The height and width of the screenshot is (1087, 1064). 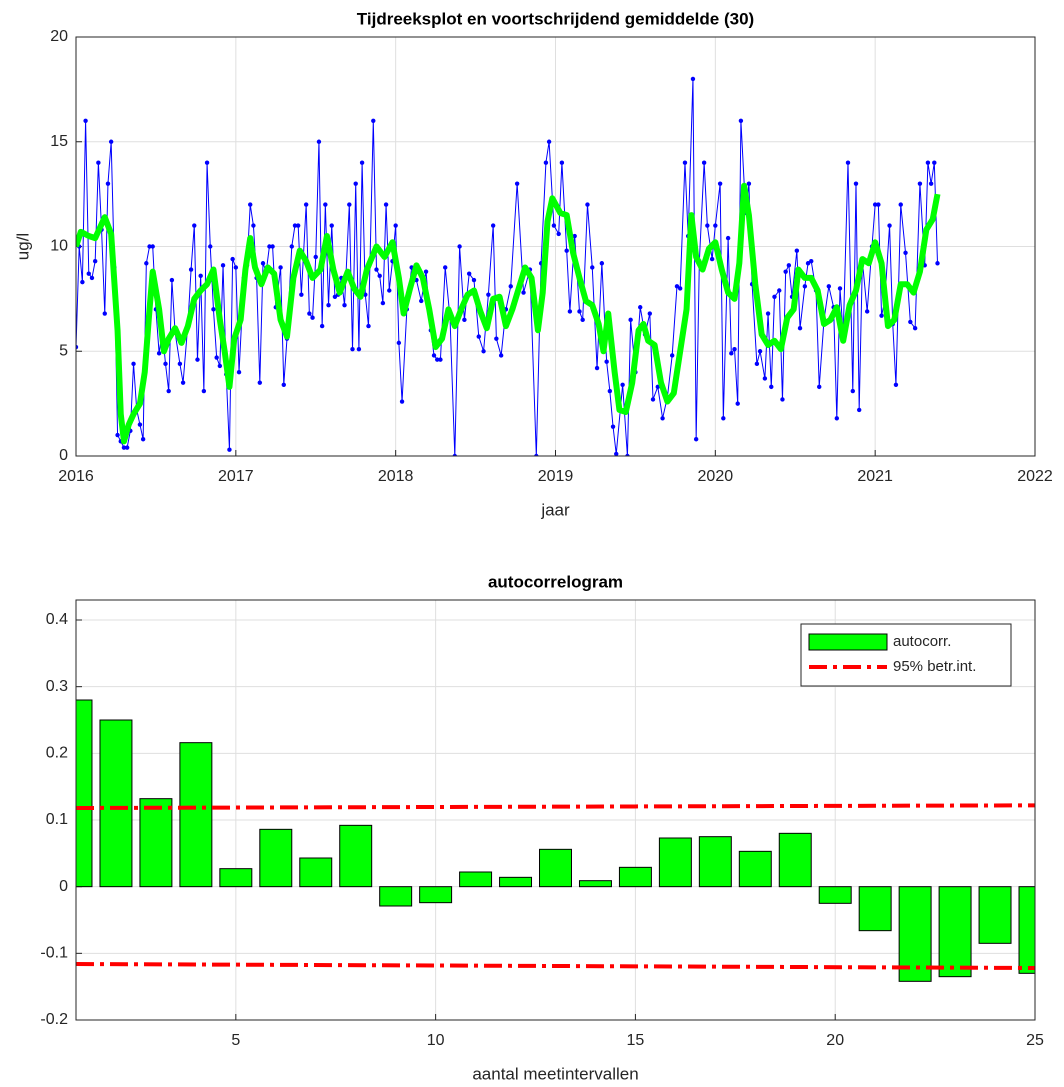 What do you see at coordinates (59, 246) in the screenshot?
I see `y-tick-label: 10` at bounding box center [59, 246].